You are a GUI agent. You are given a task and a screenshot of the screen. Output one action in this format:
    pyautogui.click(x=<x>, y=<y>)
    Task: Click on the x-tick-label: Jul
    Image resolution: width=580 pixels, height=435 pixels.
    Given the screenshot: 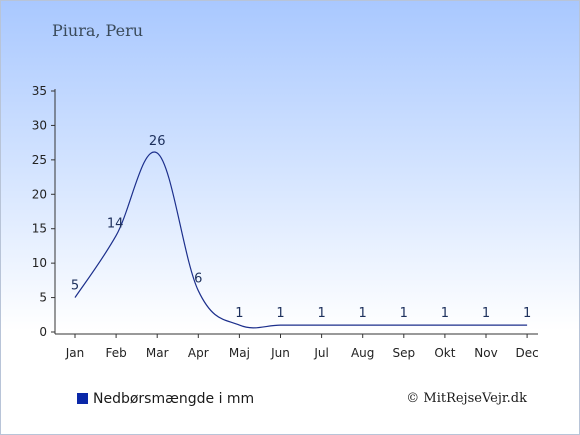 What is the action you would take?
    pyautogui.click(x=320, y=353)
    